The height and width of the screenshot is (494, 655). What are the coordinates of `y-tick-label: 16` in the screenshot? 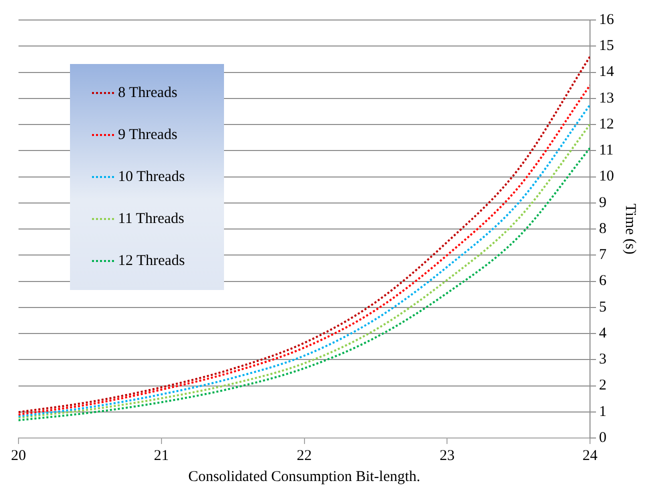 It's located at (606, 20).